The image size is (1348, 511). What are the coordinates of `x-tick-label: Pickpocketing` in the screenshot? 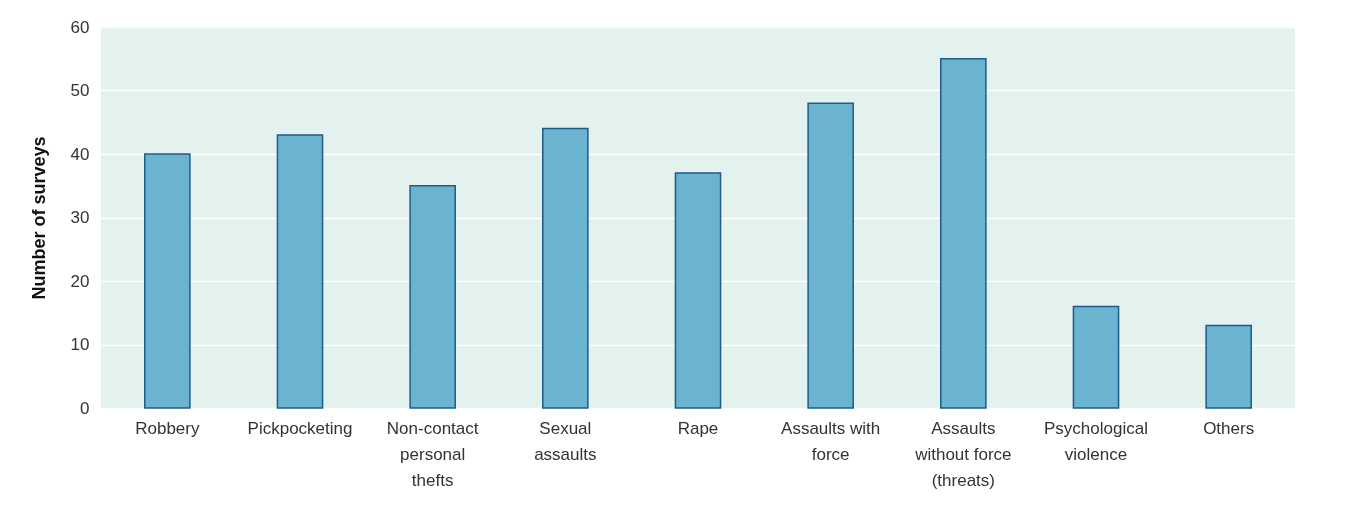 It's located at (300, 428).